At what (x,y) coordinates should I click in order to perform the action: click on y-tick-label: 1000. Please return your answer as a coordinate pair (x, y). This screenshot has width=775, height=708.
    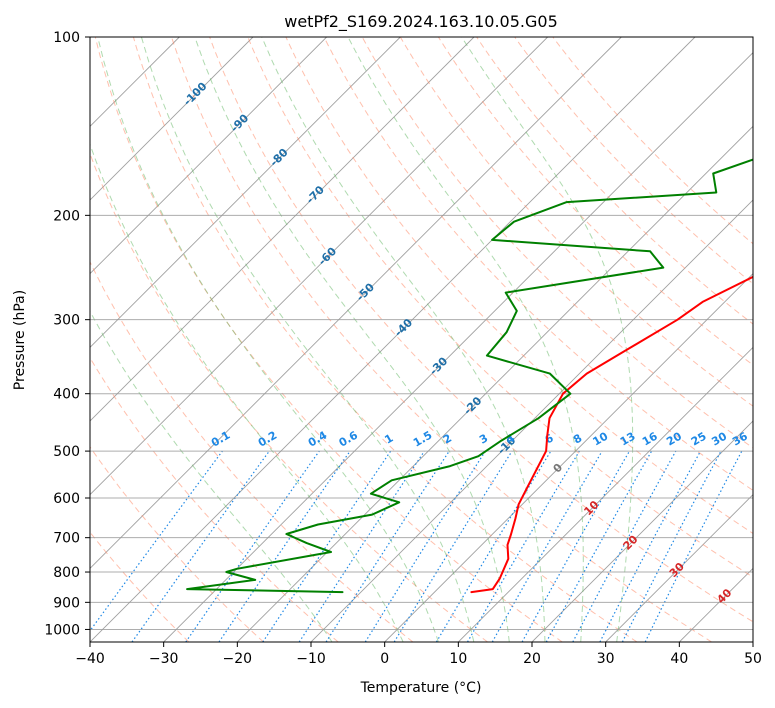
    Looking at the image, I should click on (62, 630).